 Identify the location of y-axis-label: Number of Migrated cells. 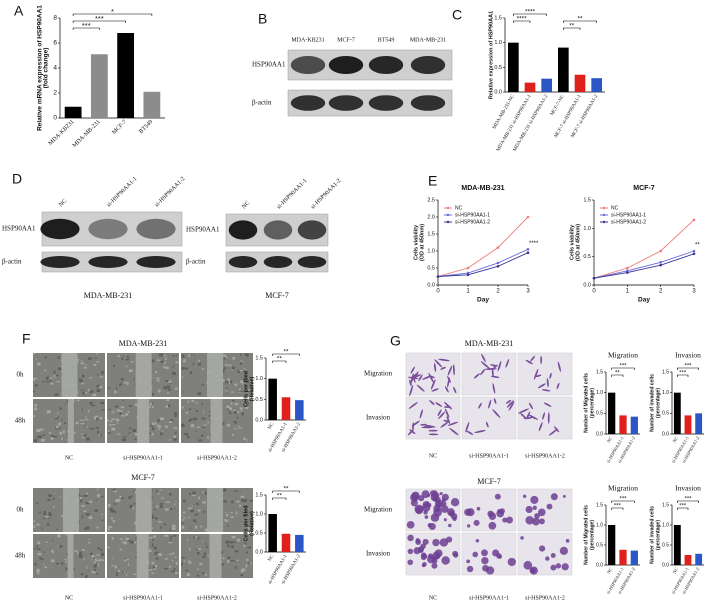
(586, 403).